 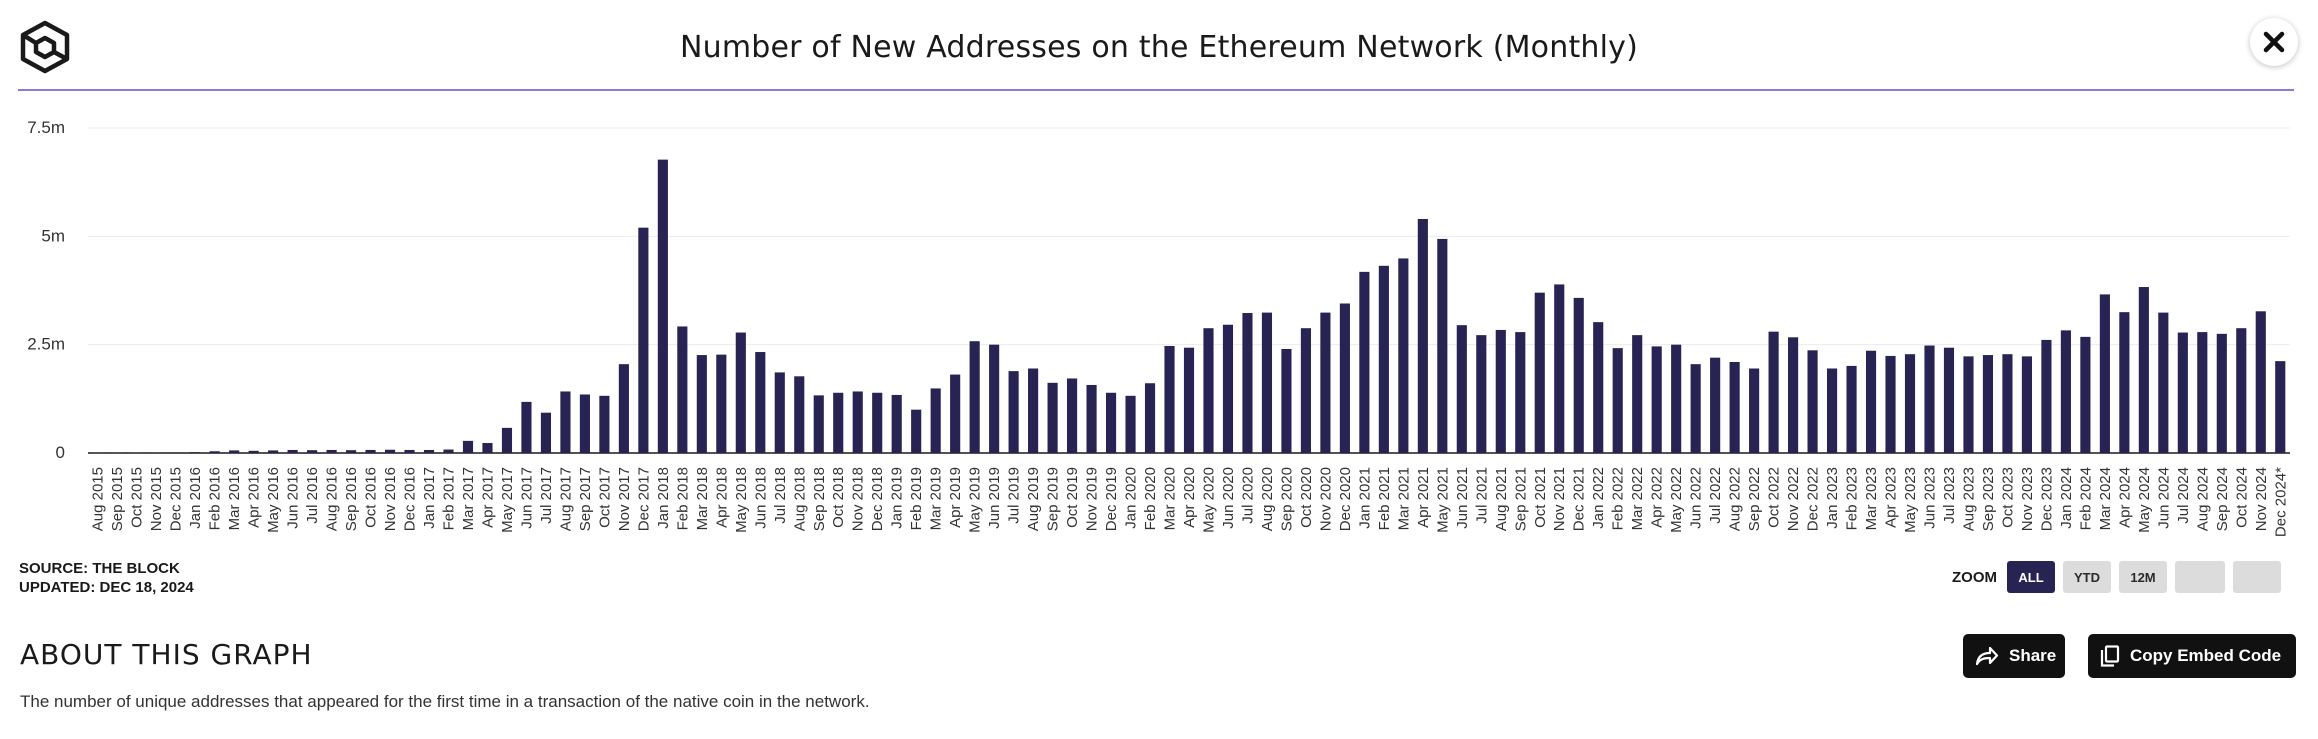 What do you see at coordinates (2143, 577) in the screenshot?
I see `zoom-12m-button: 12M` at bounding box center [2143, 577].